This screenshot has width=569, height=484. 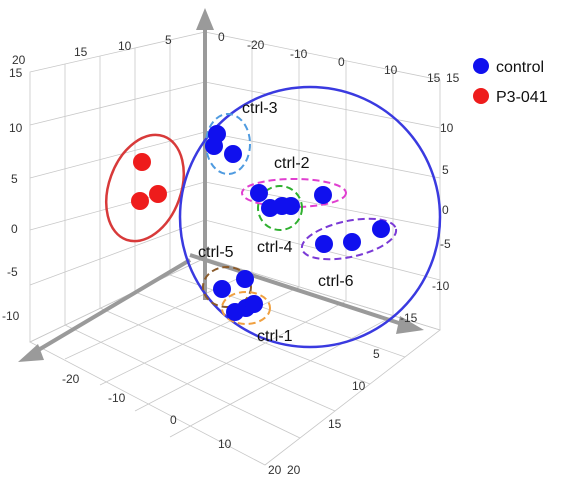 What do you see at coordinates (520, 67) in the screenshot?
I see `legend-label-control: control` at bounding box center [520, 67].